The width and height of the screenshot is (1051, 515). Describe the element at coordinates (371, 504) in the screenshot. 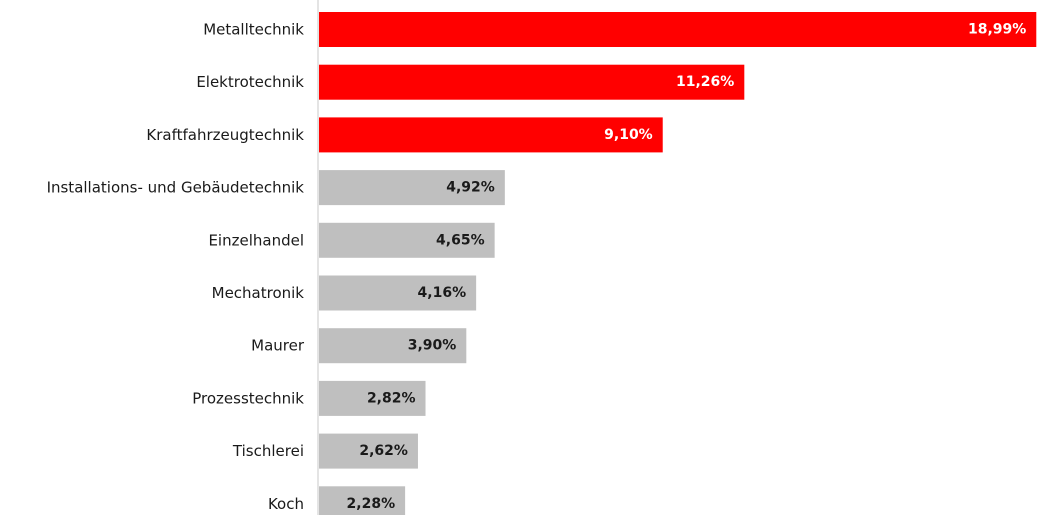

I see `value-label: 2,28%` at that location.